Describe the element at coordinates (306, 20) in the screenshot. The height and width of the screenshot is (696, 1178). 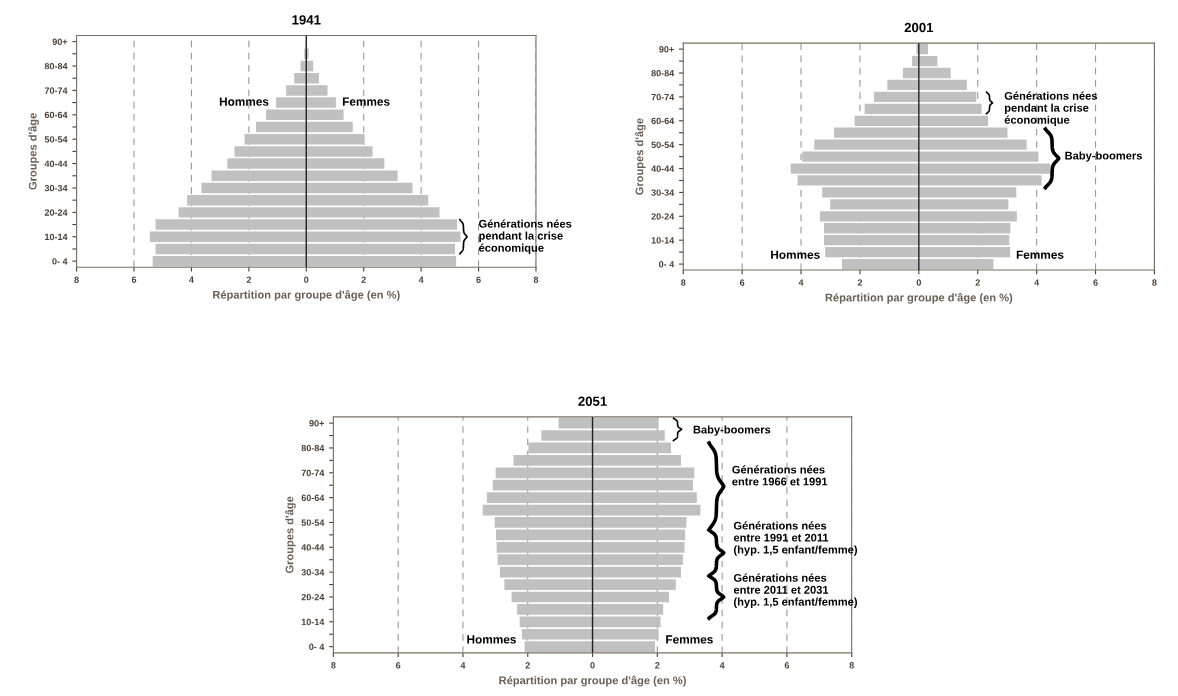
I see `chart-title: 1941` at that location.